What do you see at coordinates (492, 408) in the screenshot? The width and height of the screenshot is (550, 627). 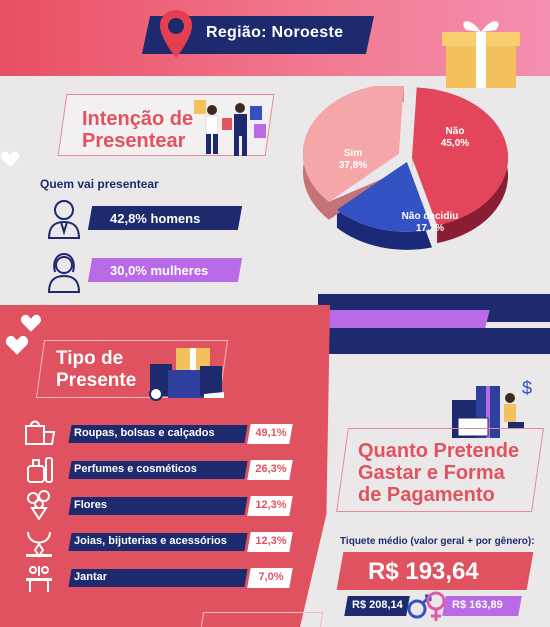 I see `shopping-payment-icon: $` at bounding box center [492, 408].